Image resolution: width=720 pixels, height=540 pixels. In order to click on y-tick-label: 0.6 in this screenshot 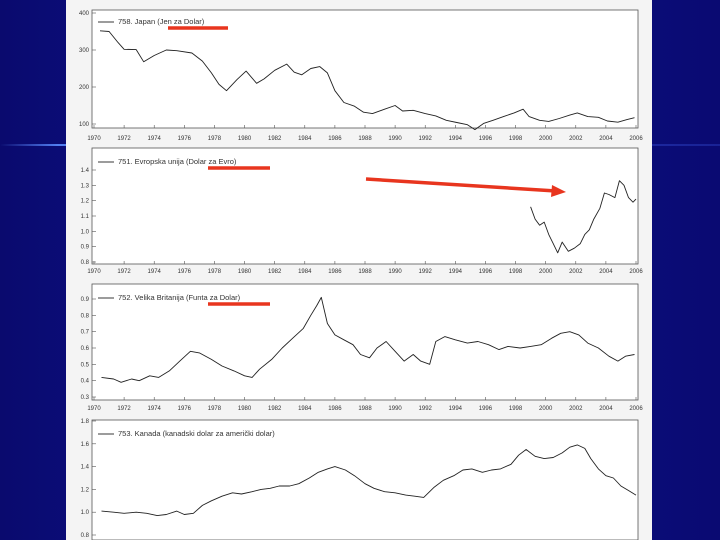, I will do `click(85, 349)`.